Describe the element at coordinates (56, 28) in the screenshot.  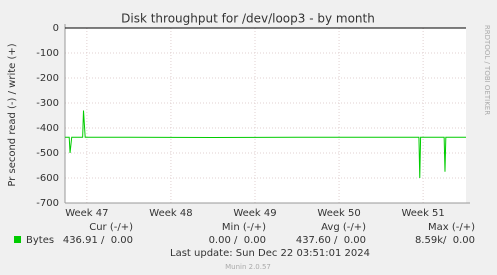
I see `y-tick-label: 0` at that location.